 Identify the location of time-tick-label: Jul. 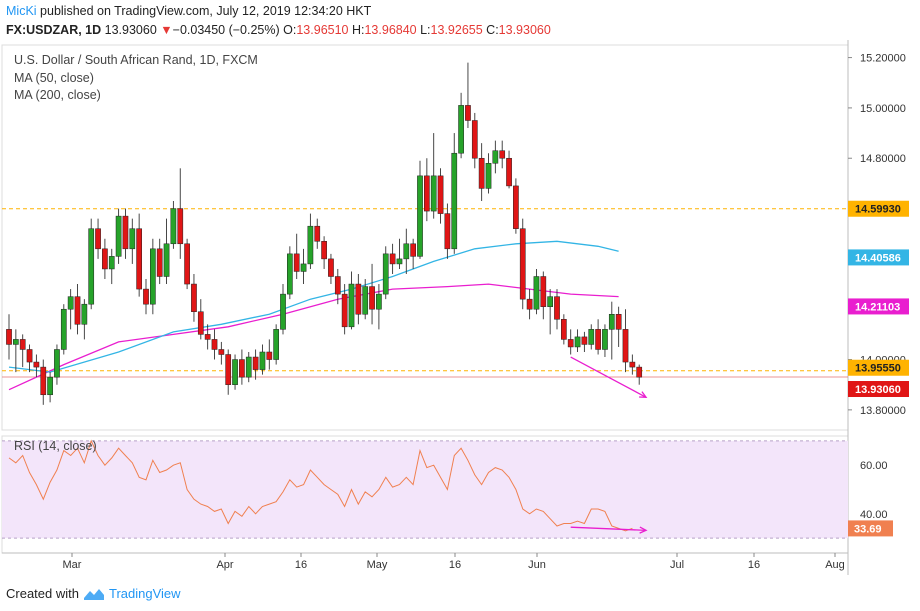
(677, 565).